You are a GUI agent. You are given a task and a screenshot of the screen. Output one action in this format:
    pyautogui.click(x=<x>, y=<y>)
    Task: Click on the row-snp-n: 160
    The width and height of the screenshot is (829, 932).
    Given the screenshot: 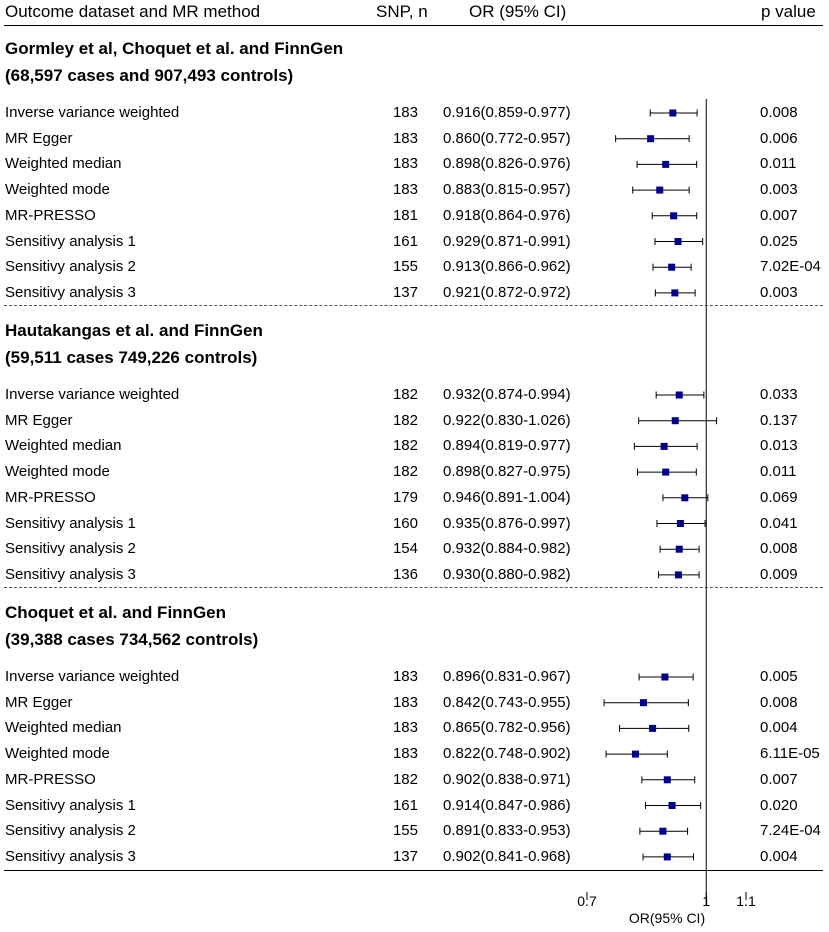 What is the action you would take?
    pyautogui.click(x=405, y=523)
    